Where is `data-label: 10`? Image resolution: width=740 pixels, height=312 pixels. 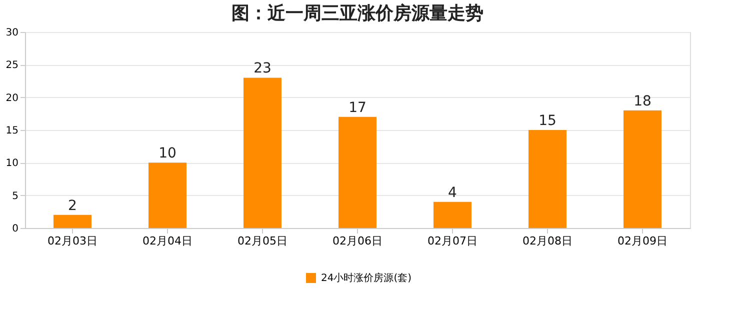 data-label: 10 is located at coordinates (167, 154).